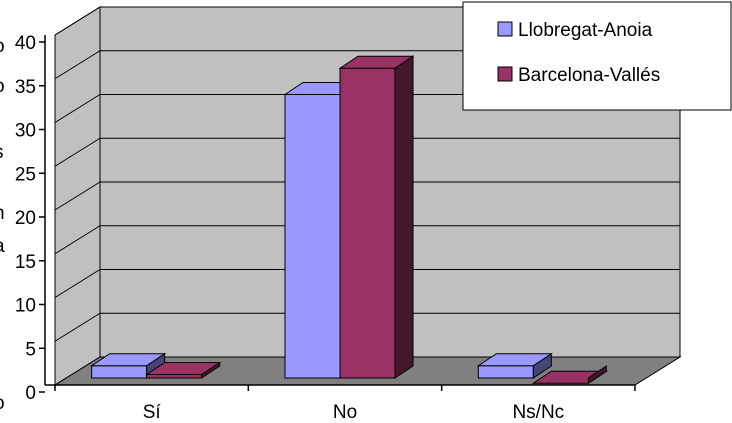 This screenshot has height=423, width=732. Describe the element at coordinates (2, 225) in the screenshot. I see `clipped-axis-title: o o s n a o` at that location.